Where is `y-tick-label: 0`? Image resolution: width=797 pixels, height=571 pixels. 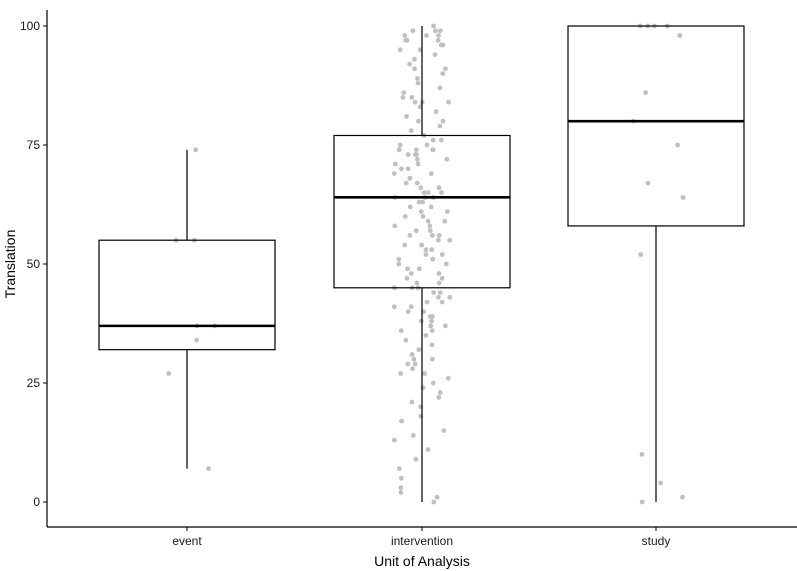 y-tick-label: 0 is located at coordinates (36, 502).